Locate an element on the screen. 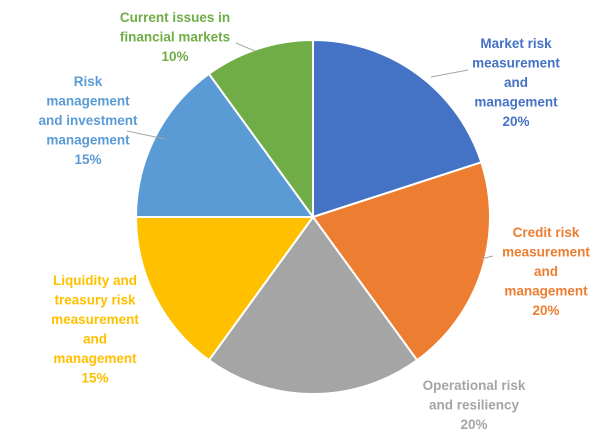 The height and width of the screenshot is (438, 615). data-label-line: treasury risk is located at coordinates (95, 300).